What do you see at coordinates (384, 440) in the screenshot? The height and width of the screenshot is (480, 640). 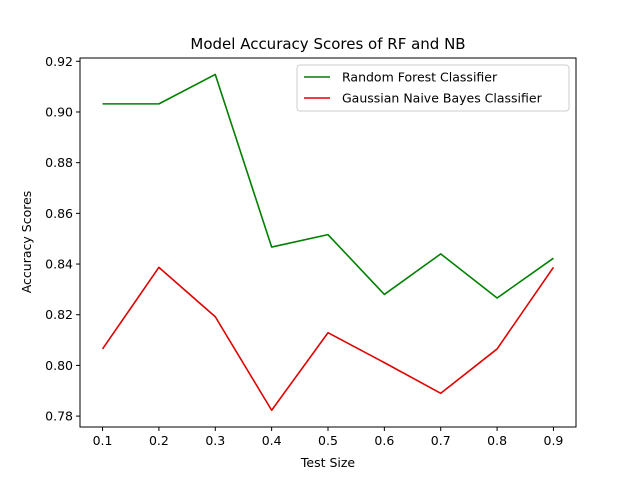 I see `x-tick-label: 0.6` at bounding box center [384, 440].